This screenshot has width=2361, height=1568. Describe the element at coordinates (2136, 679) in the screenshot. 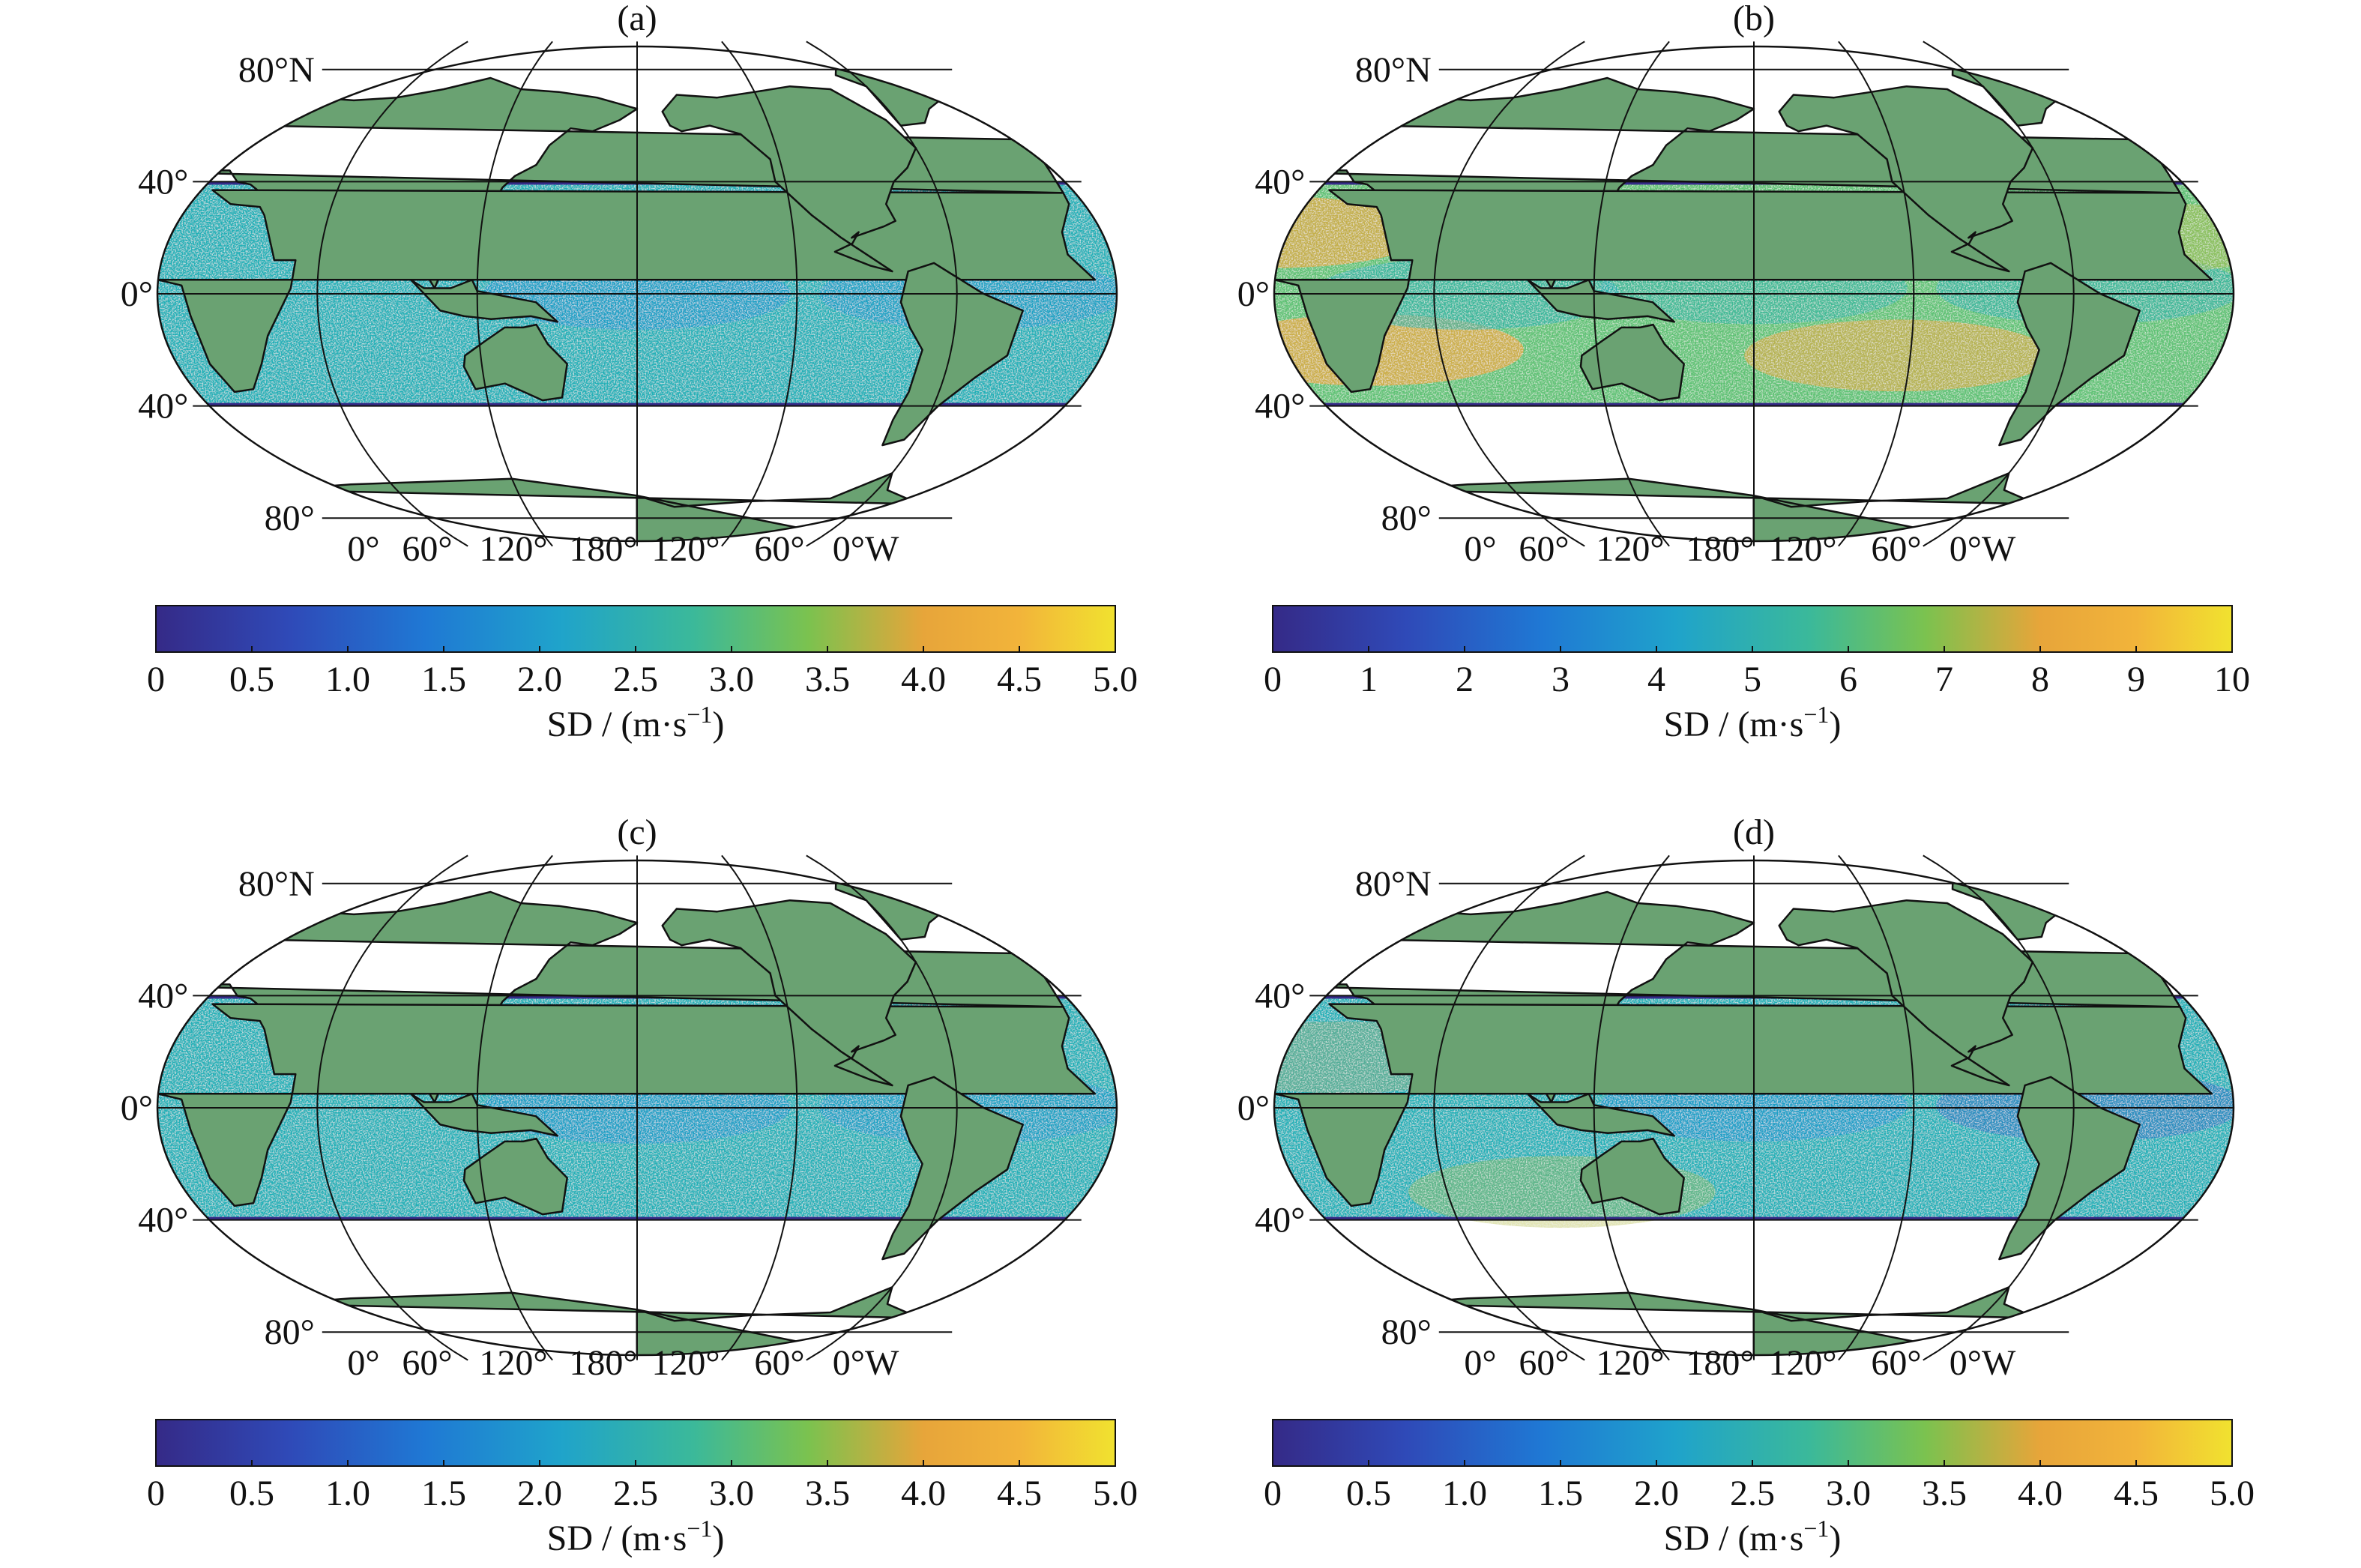

I see `colorbar-tick-label: 9` at that location.